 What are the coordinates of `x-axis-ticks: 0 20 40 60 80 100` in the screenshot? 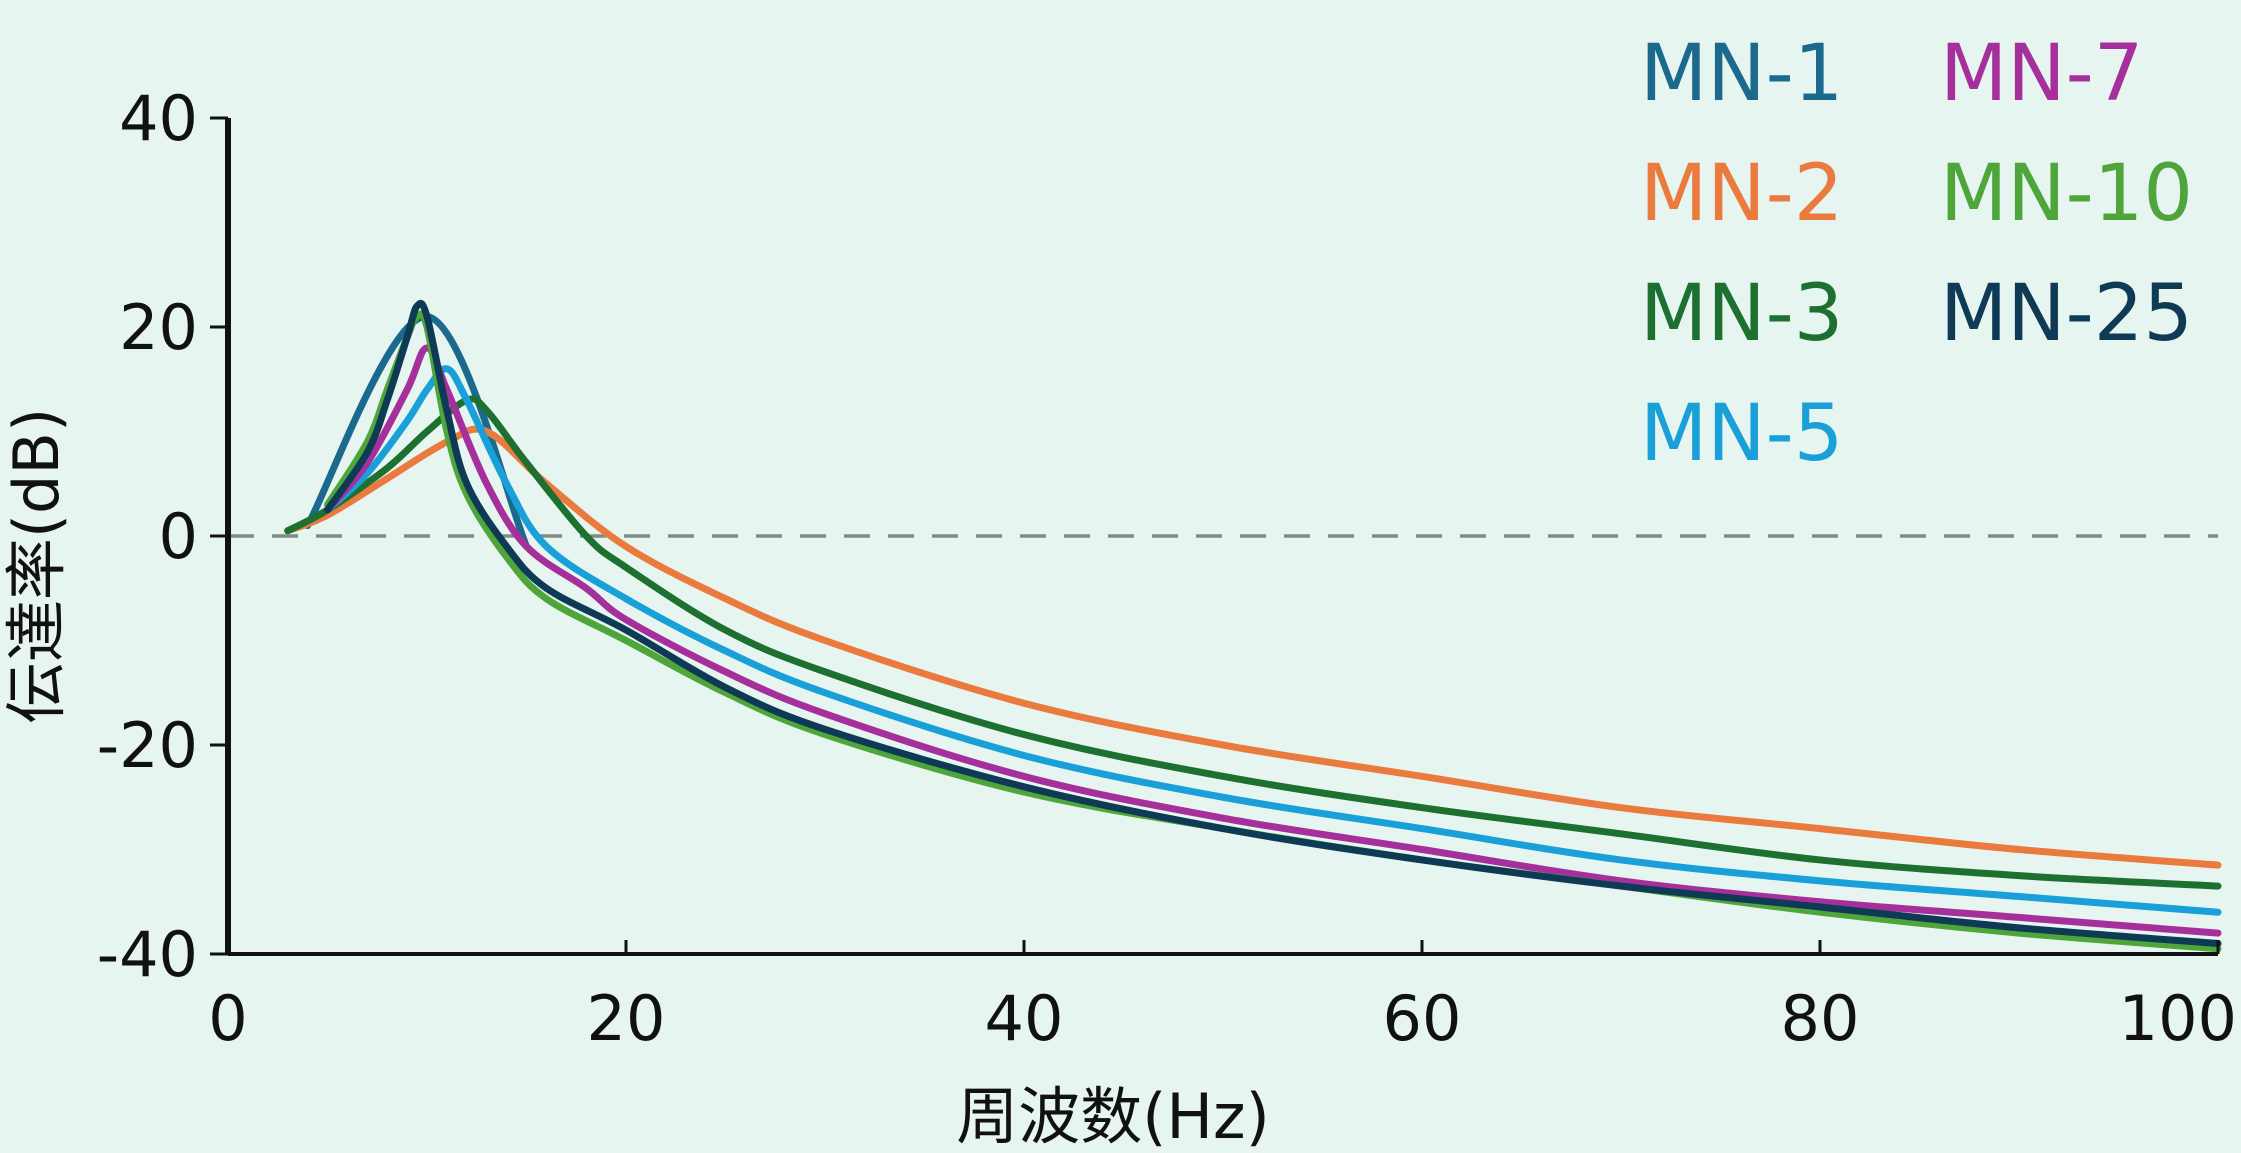 It's located at (1222, 997).